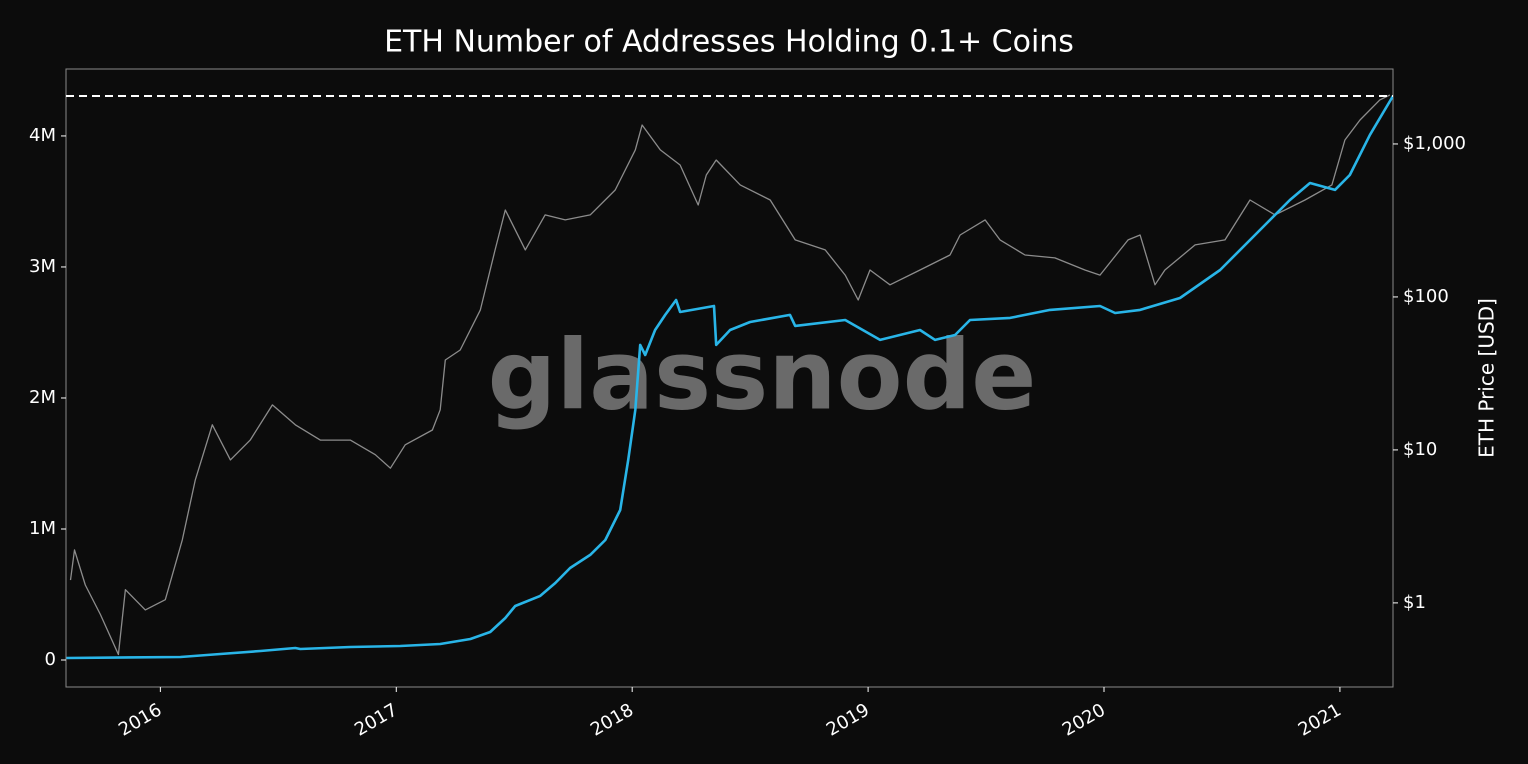 Image resolution: width=1528 pixels, height=764 pixels. What do you see at coordinates (50, 659) in the screenshot?
I see `y-tick-label: 0` at bounding box center [50, 659].